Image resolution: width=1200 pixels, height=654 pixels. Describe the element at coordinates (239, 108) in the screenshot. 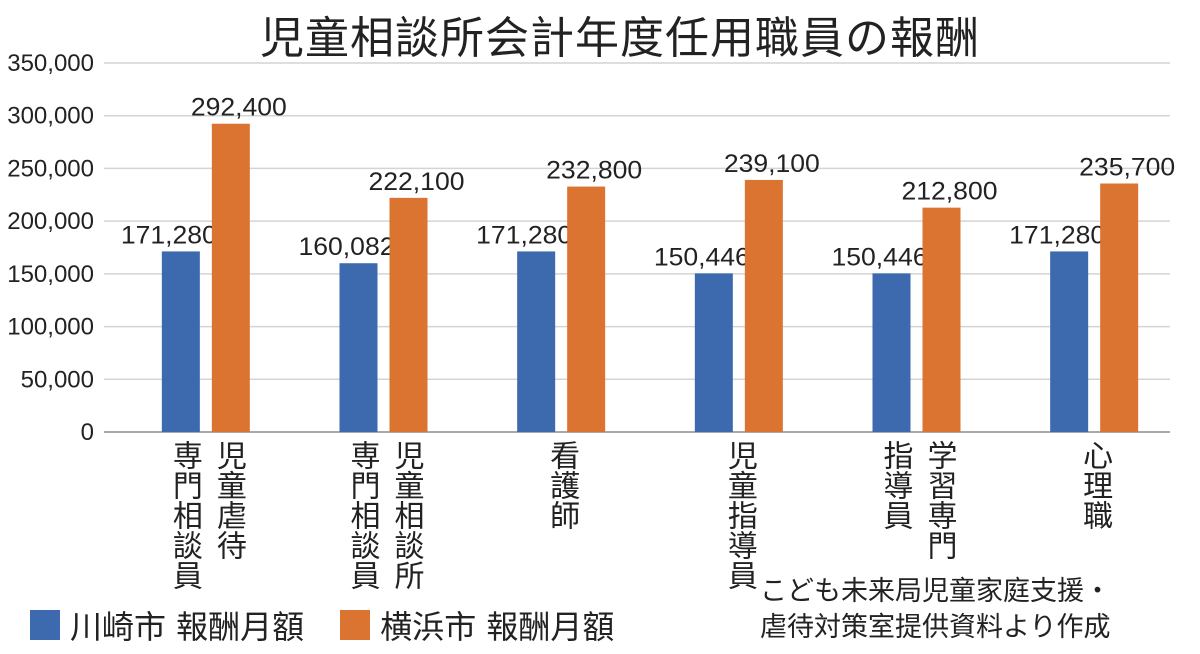

I see `data-label: 292,400` at that location.